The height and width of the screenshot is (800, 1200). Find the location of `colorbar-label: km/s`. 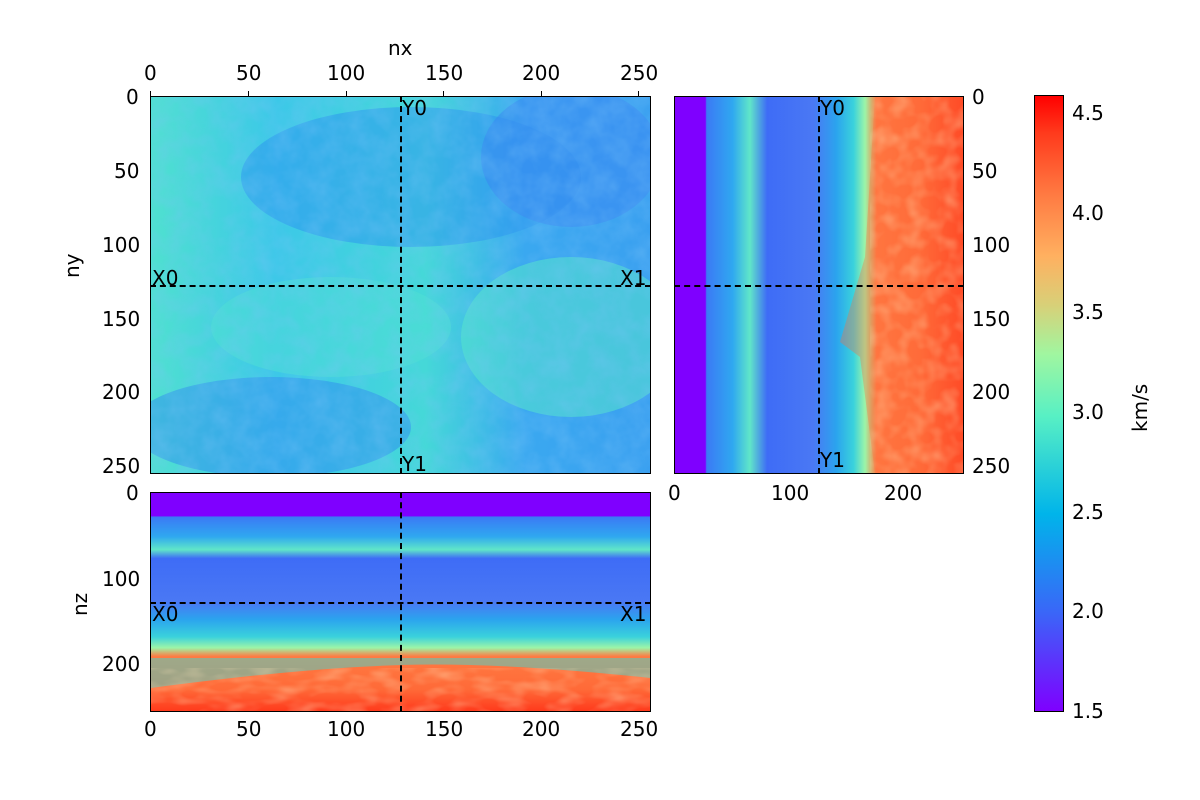

colorbar-label: km/s is located at coordinates (1140, 407).